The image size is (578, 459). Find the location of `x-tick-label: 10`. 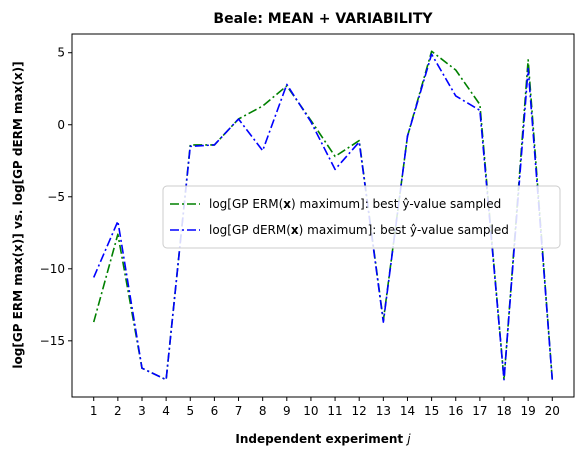

x-tick-label: 10 is located at coordinates (310, 411).